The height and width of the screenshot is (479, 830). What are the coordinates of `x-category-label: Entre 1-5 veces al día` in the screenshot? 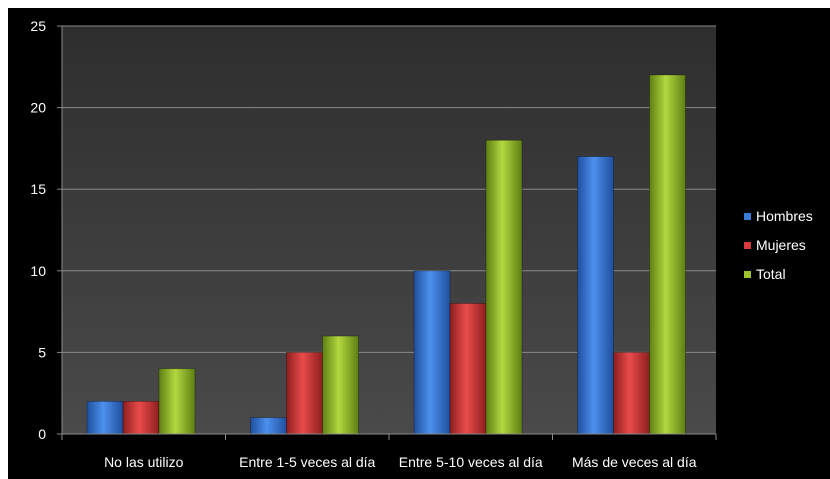 It's located at (307, 462).